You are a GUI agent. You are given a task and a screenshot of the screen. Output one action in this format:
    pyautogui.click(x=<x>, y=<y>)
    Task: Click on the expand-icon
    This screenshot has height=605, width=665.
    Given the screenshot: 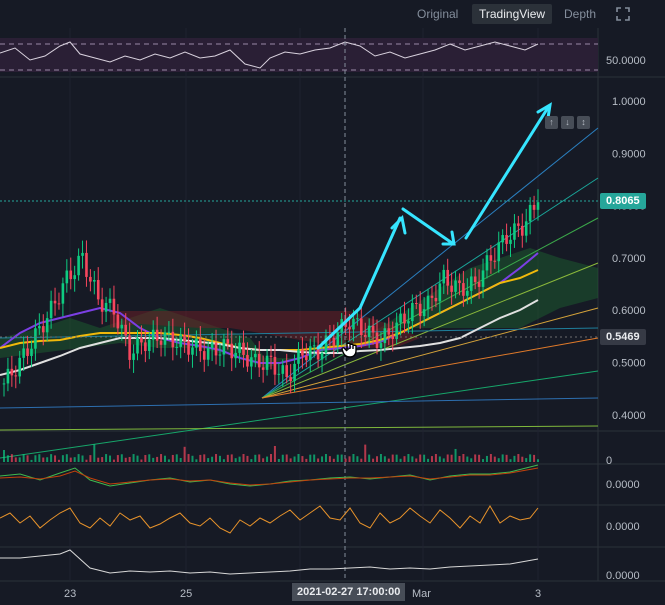 What is the action you would take?
    pyautogui.click(x=623, y=14)
    